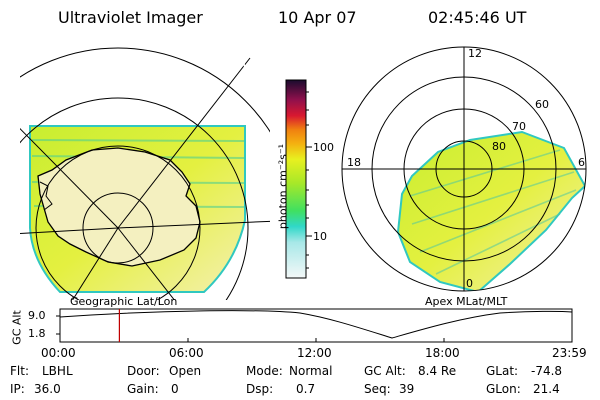 This screenshot has width=600, height=400. Describe the element at coordinates (309, 180) in the screenshot. I see `colorbar-ticks` at that location.